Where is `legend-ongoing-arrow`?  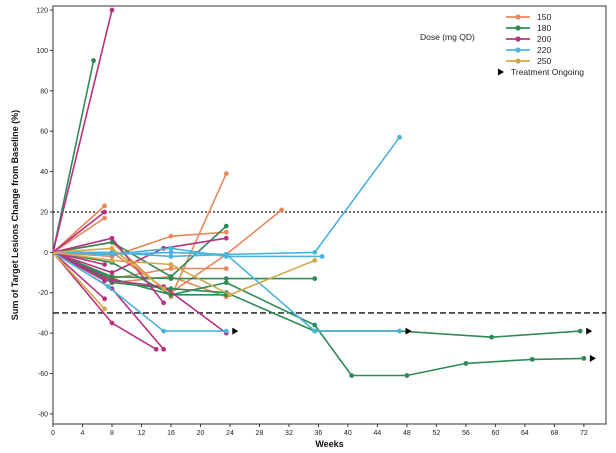
legend-ongoing-arrow is located at coordinates (501, 72).